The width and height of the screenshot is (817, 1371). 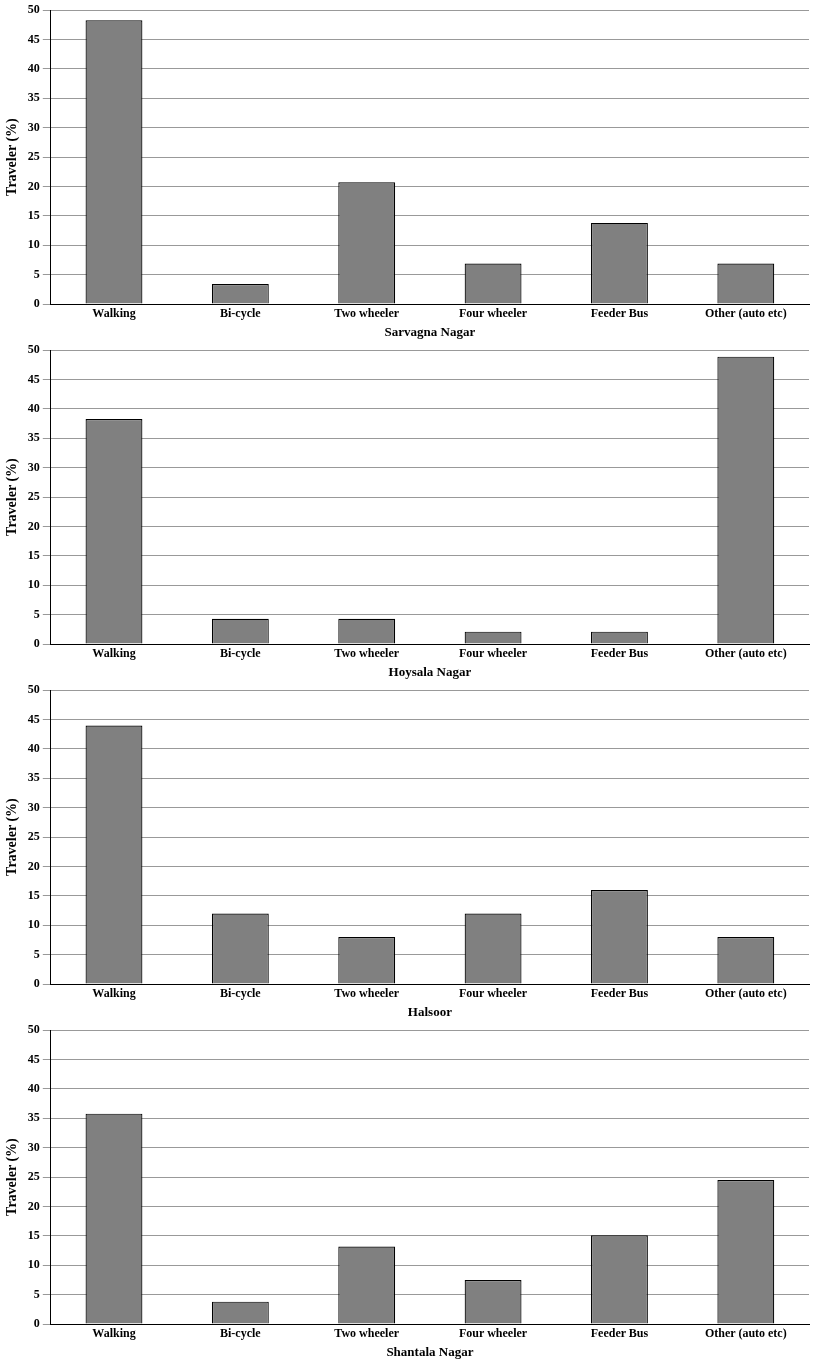 I want to click on x-axis-title: Halsoor, so click(x=430, y=1011).